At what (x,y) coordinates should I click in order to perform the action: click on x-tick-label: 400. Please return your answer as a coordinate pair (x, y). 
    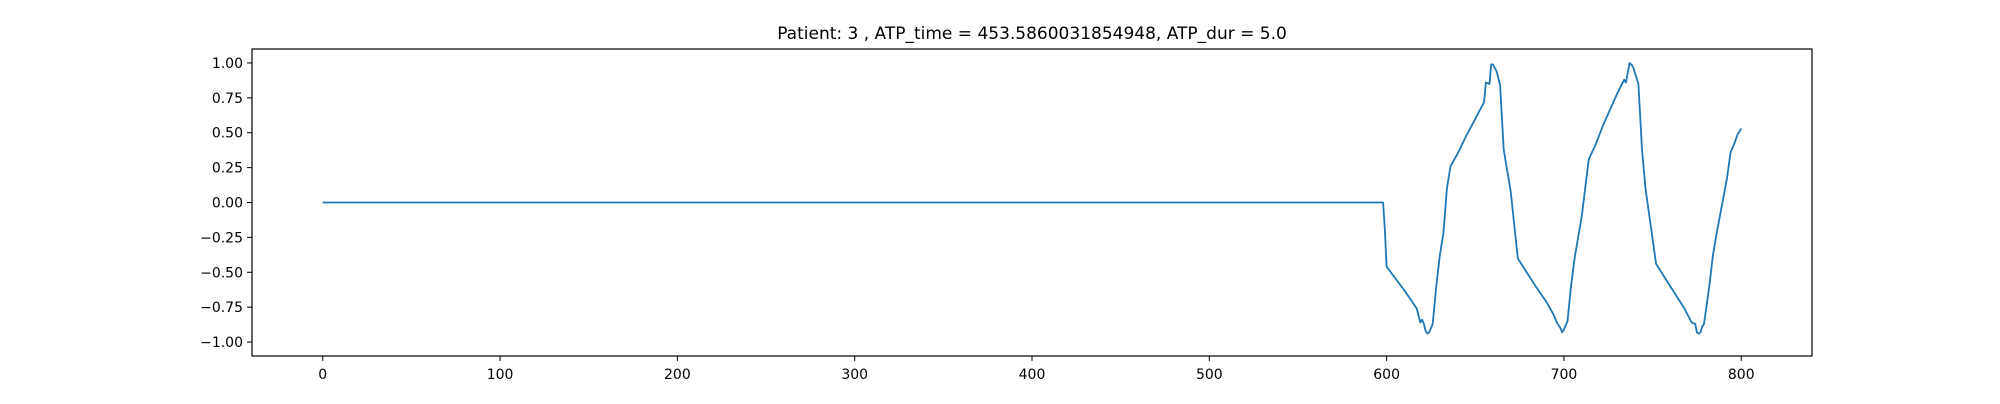
    Looking at the image, I should click on (1032, 375).